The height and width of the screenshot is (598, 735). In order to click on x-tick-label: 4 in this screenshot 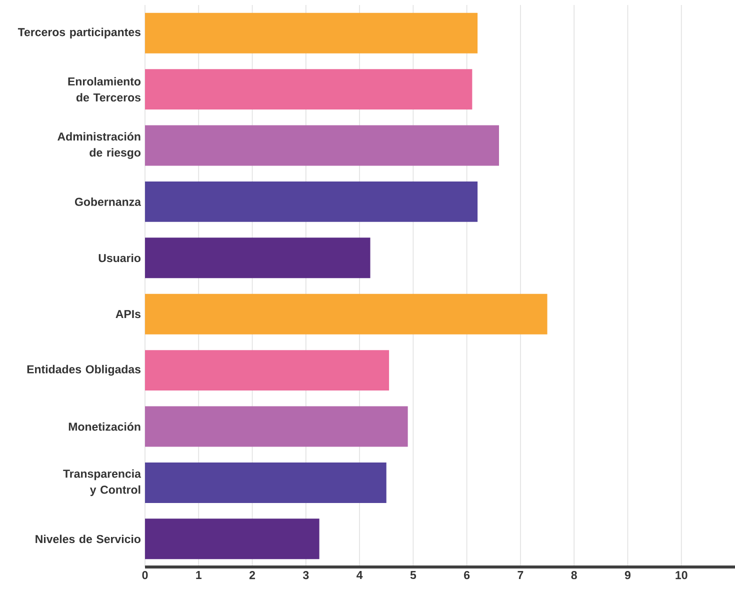, I will do `click(359, 575)`.